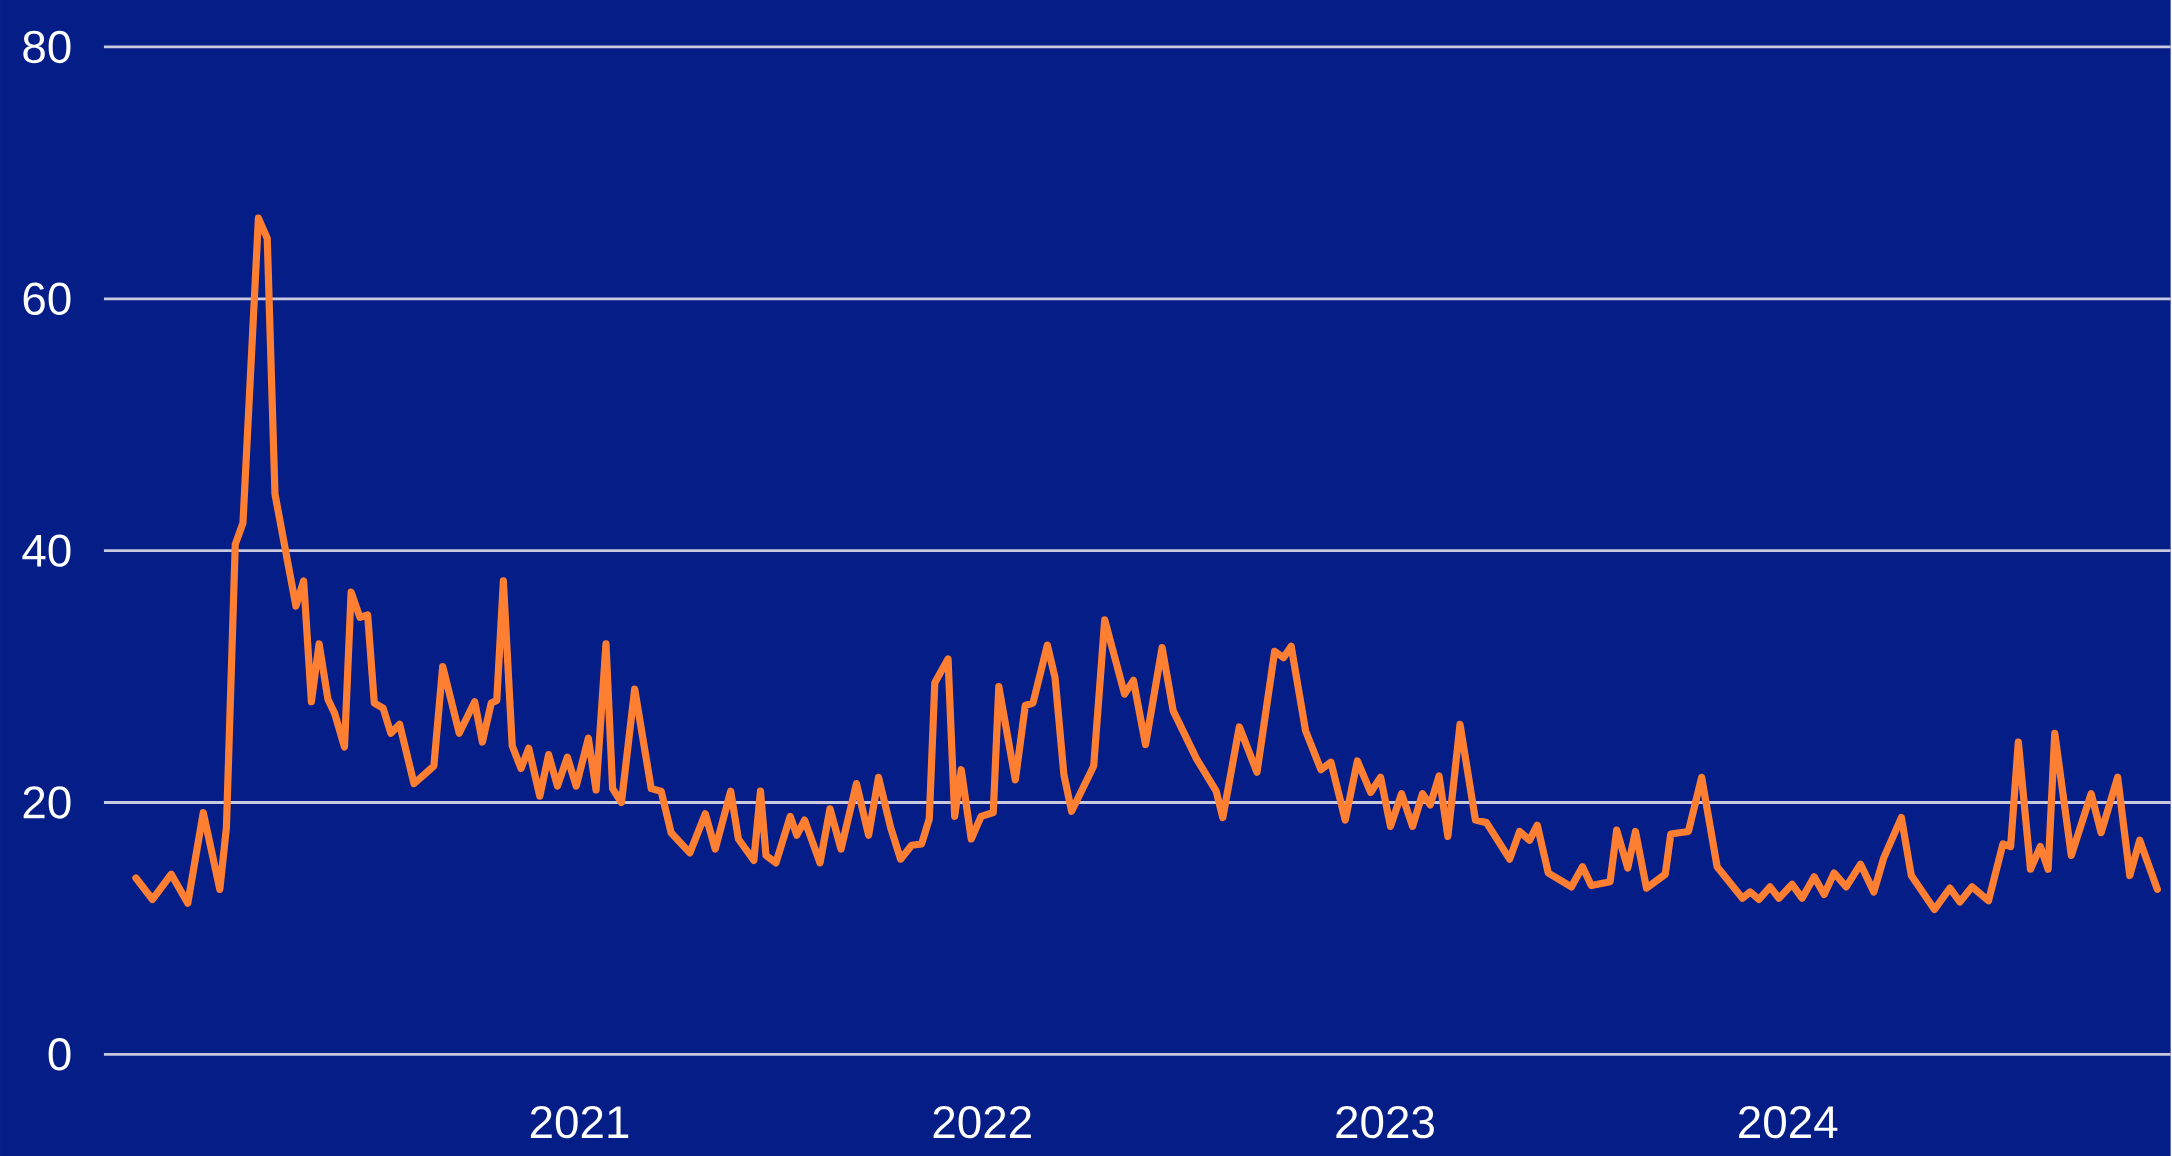  What do you see at coordinates (982, 1122) in the screenshot?
I see `x-tick-label: 2022` at bounding box center [982, 1122].